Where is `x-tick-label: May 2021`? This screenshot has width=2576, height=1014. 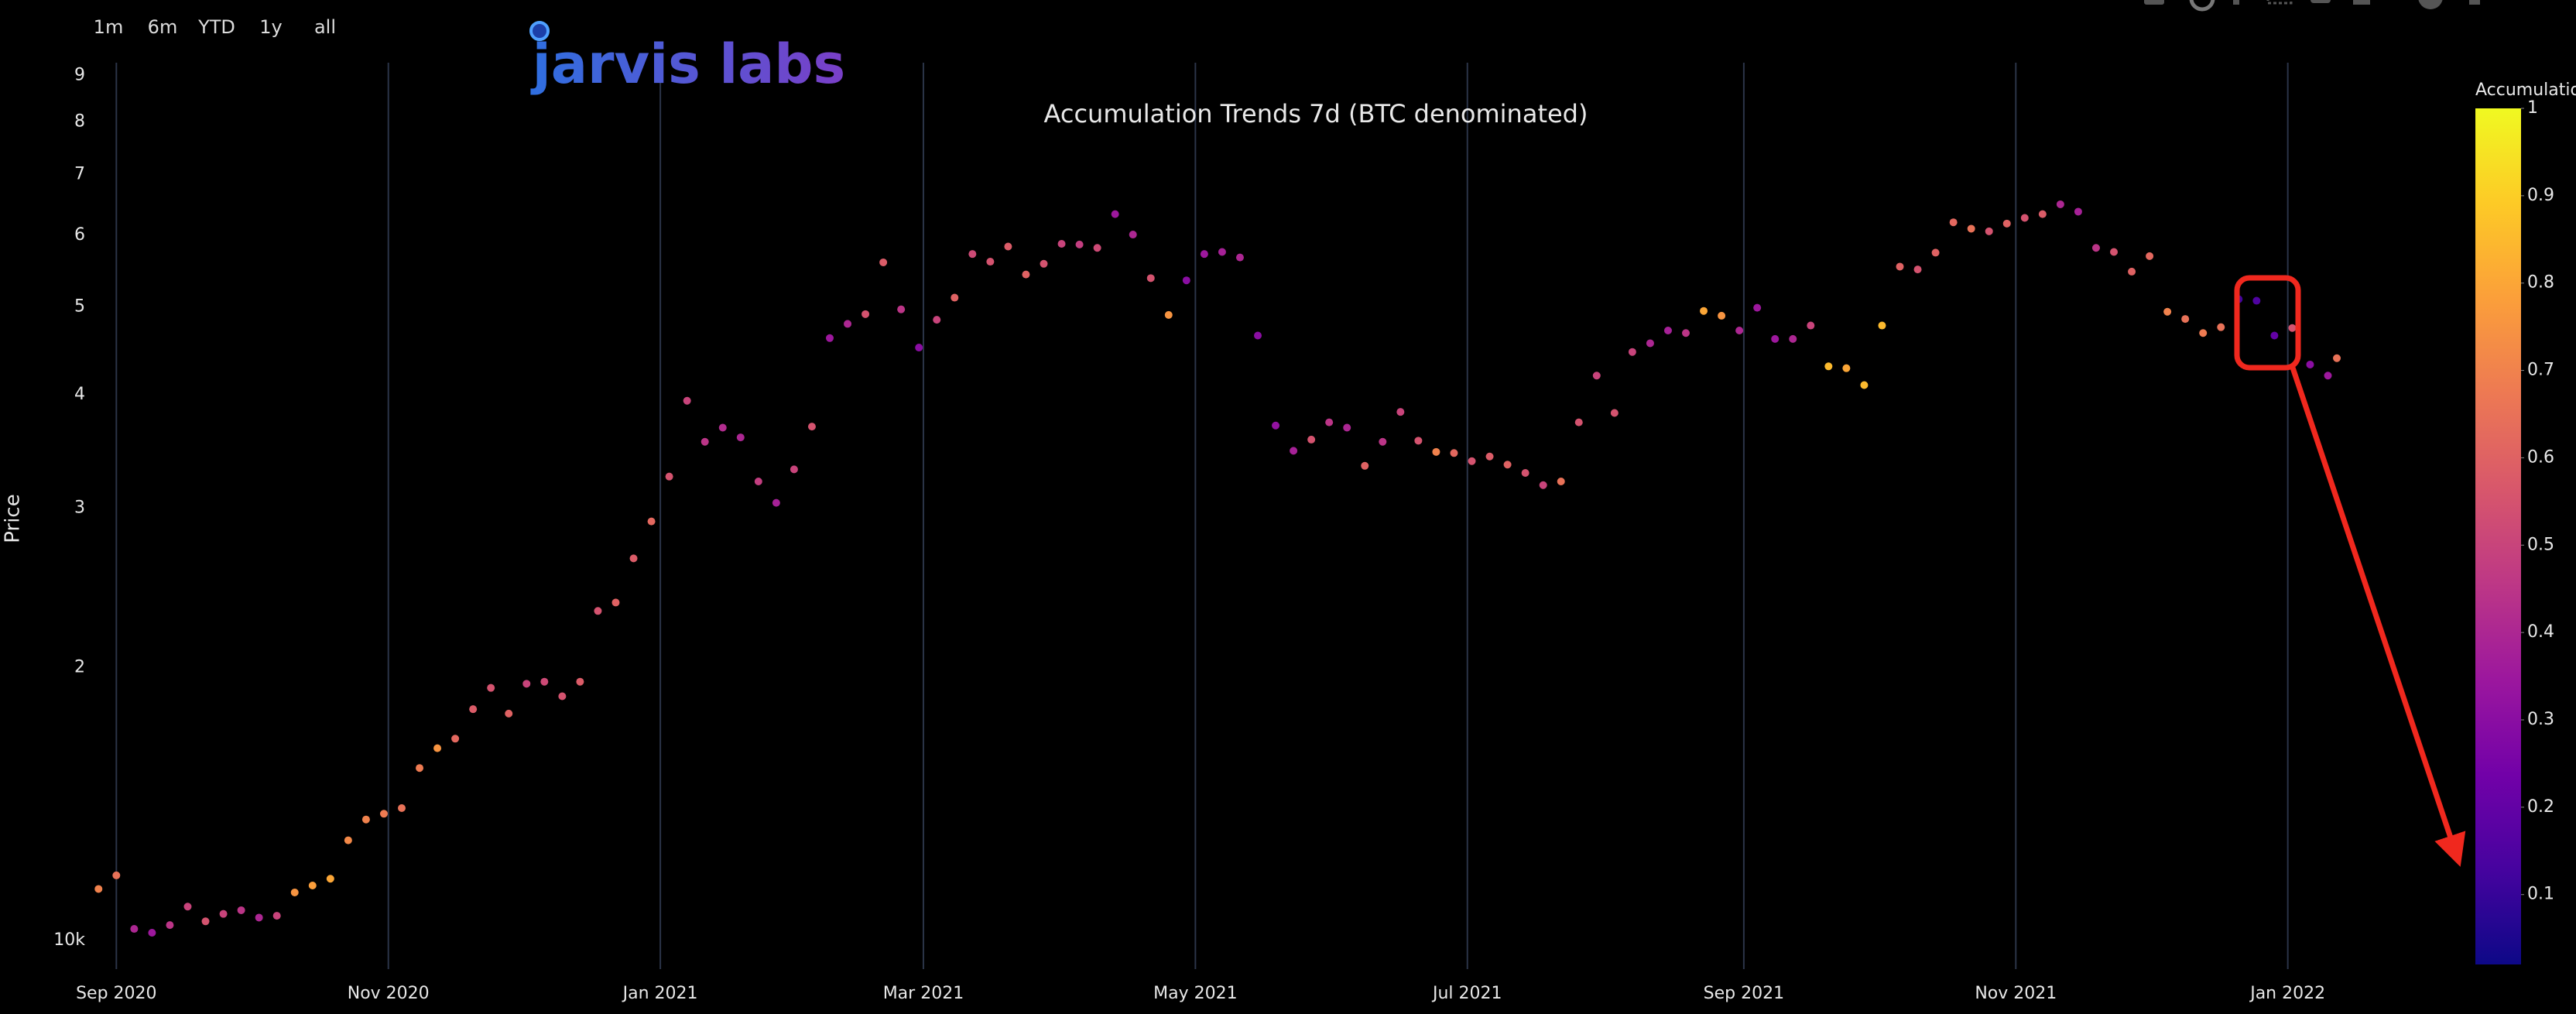 x-tick-label: May 2021 is located at coordinates (1195, 993).